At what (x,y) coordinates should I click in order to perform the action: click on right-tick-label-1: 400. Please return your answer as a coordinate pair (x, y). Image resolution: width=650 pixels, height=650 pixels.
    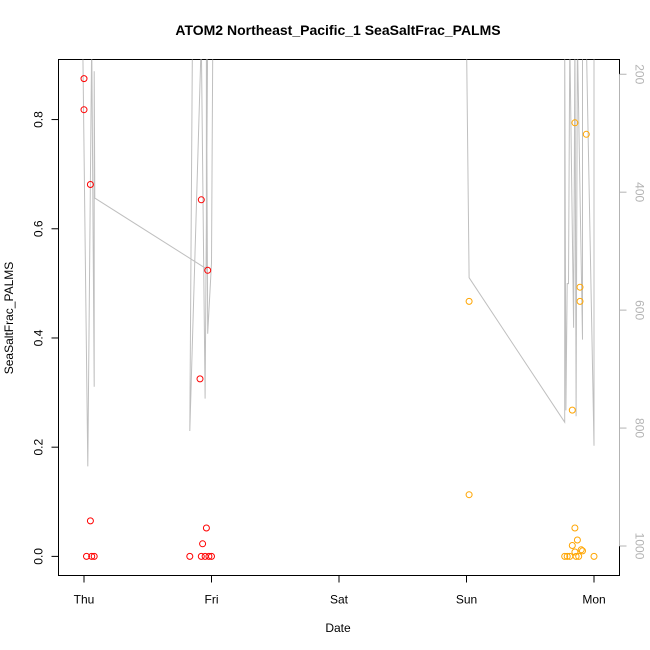
    Looking at the image, I should click on (640, 192).